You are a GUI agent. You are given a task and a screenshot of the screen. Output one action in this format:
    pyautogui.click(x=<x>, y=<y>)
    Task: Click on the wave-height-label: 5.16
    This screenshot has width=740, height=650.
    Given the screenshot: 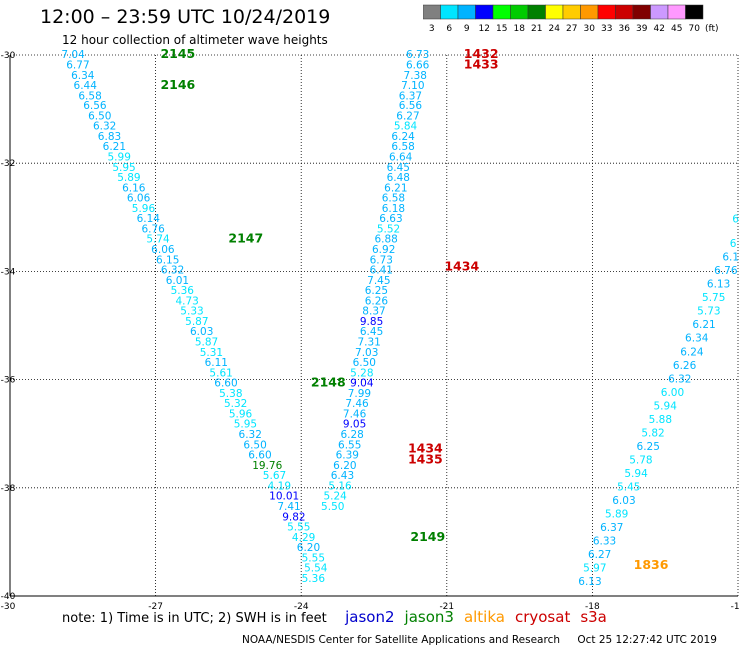 What is the action you would take?
    pyautogui.click(x=340, y=486)
    